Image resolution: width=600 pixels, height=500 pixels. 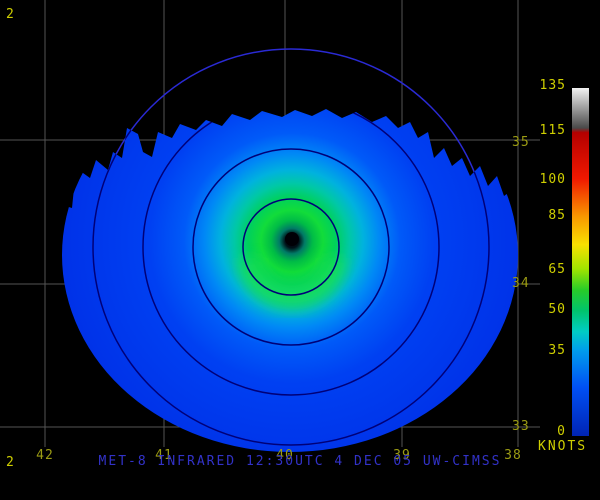 I want to click on colorbar-tick-115: 115, so click(x=552, y=130).